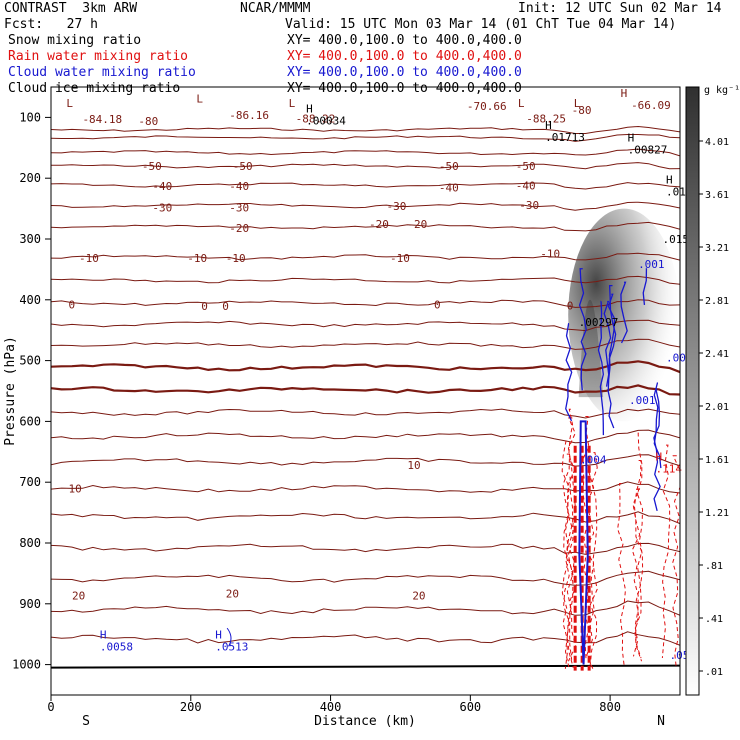 The height and width of the screenshot is (740, 740). What do you see at coordinates (102, 72) in the screenshot?
I see `field-name-cloud-water: Cloud water mixing ratio` at bounding box center [102, 72].